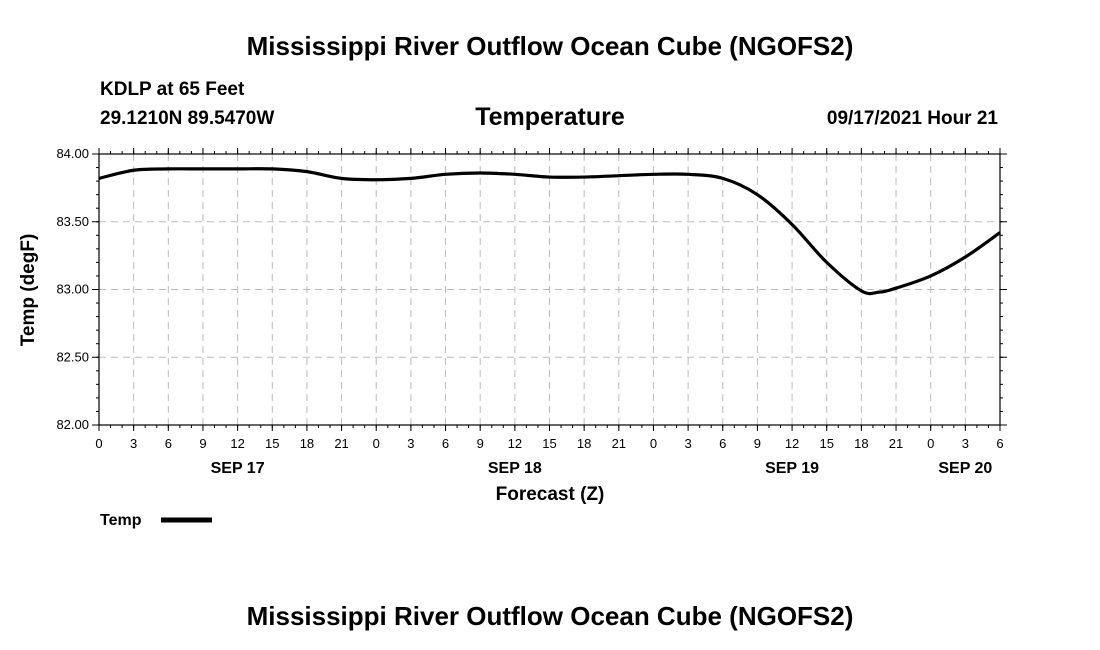 The image size is (1100, 650). What do you see at coordinates (72, 221) in the screenshot?
I see `y-tick-label: 83.50` at bounding box center [72, 221].